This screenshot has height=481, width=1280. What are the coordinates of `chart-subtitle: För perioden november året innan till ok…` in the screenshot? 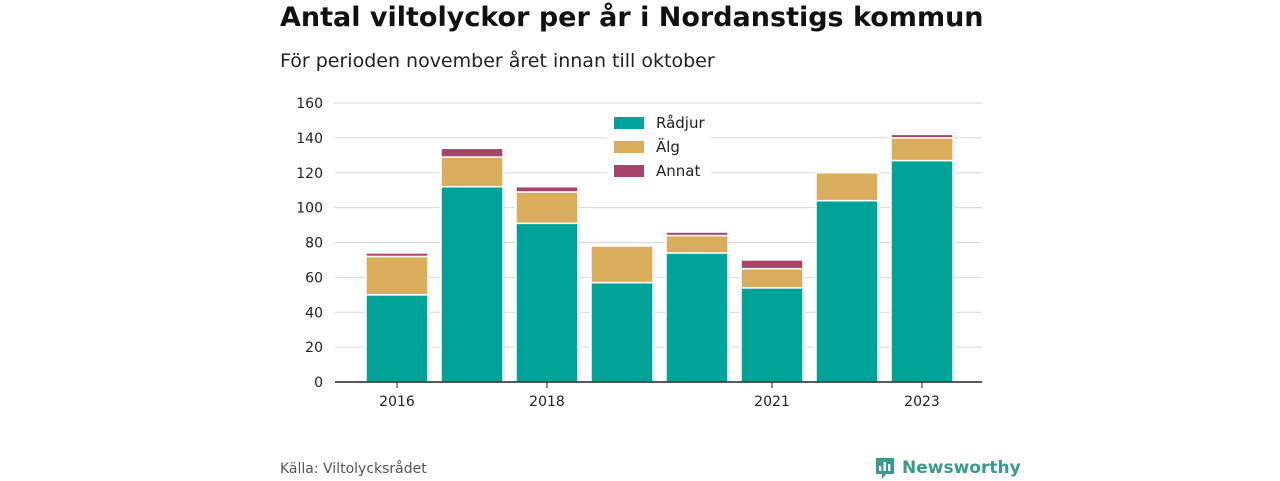 It's located at (497, 61).